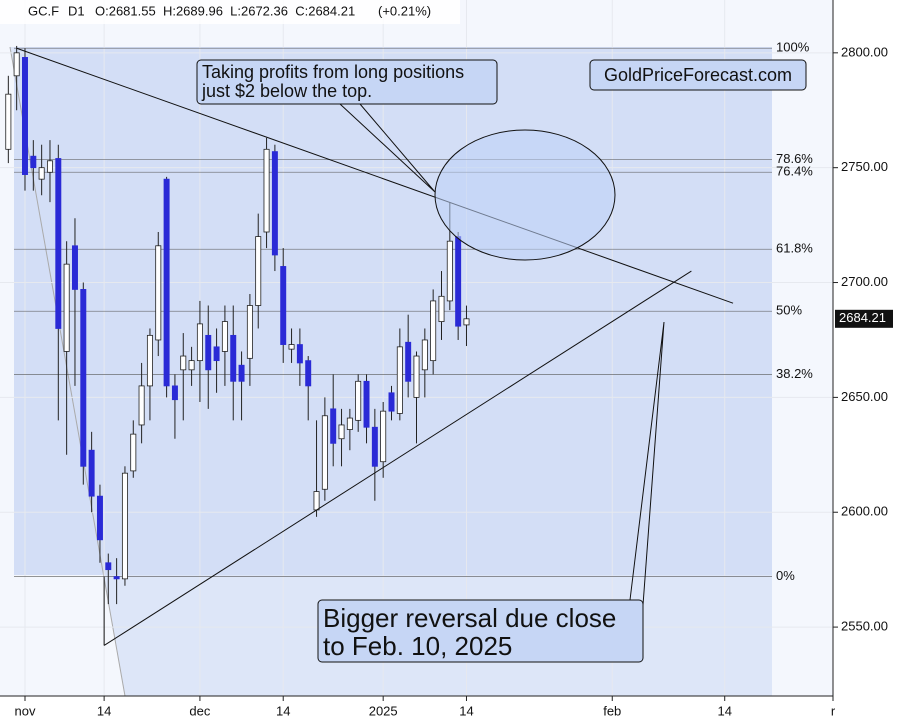  Describe the element at coordinates (469, 618) in the screenshot. I see `callout-text: Bigger reversal due close` at that location.